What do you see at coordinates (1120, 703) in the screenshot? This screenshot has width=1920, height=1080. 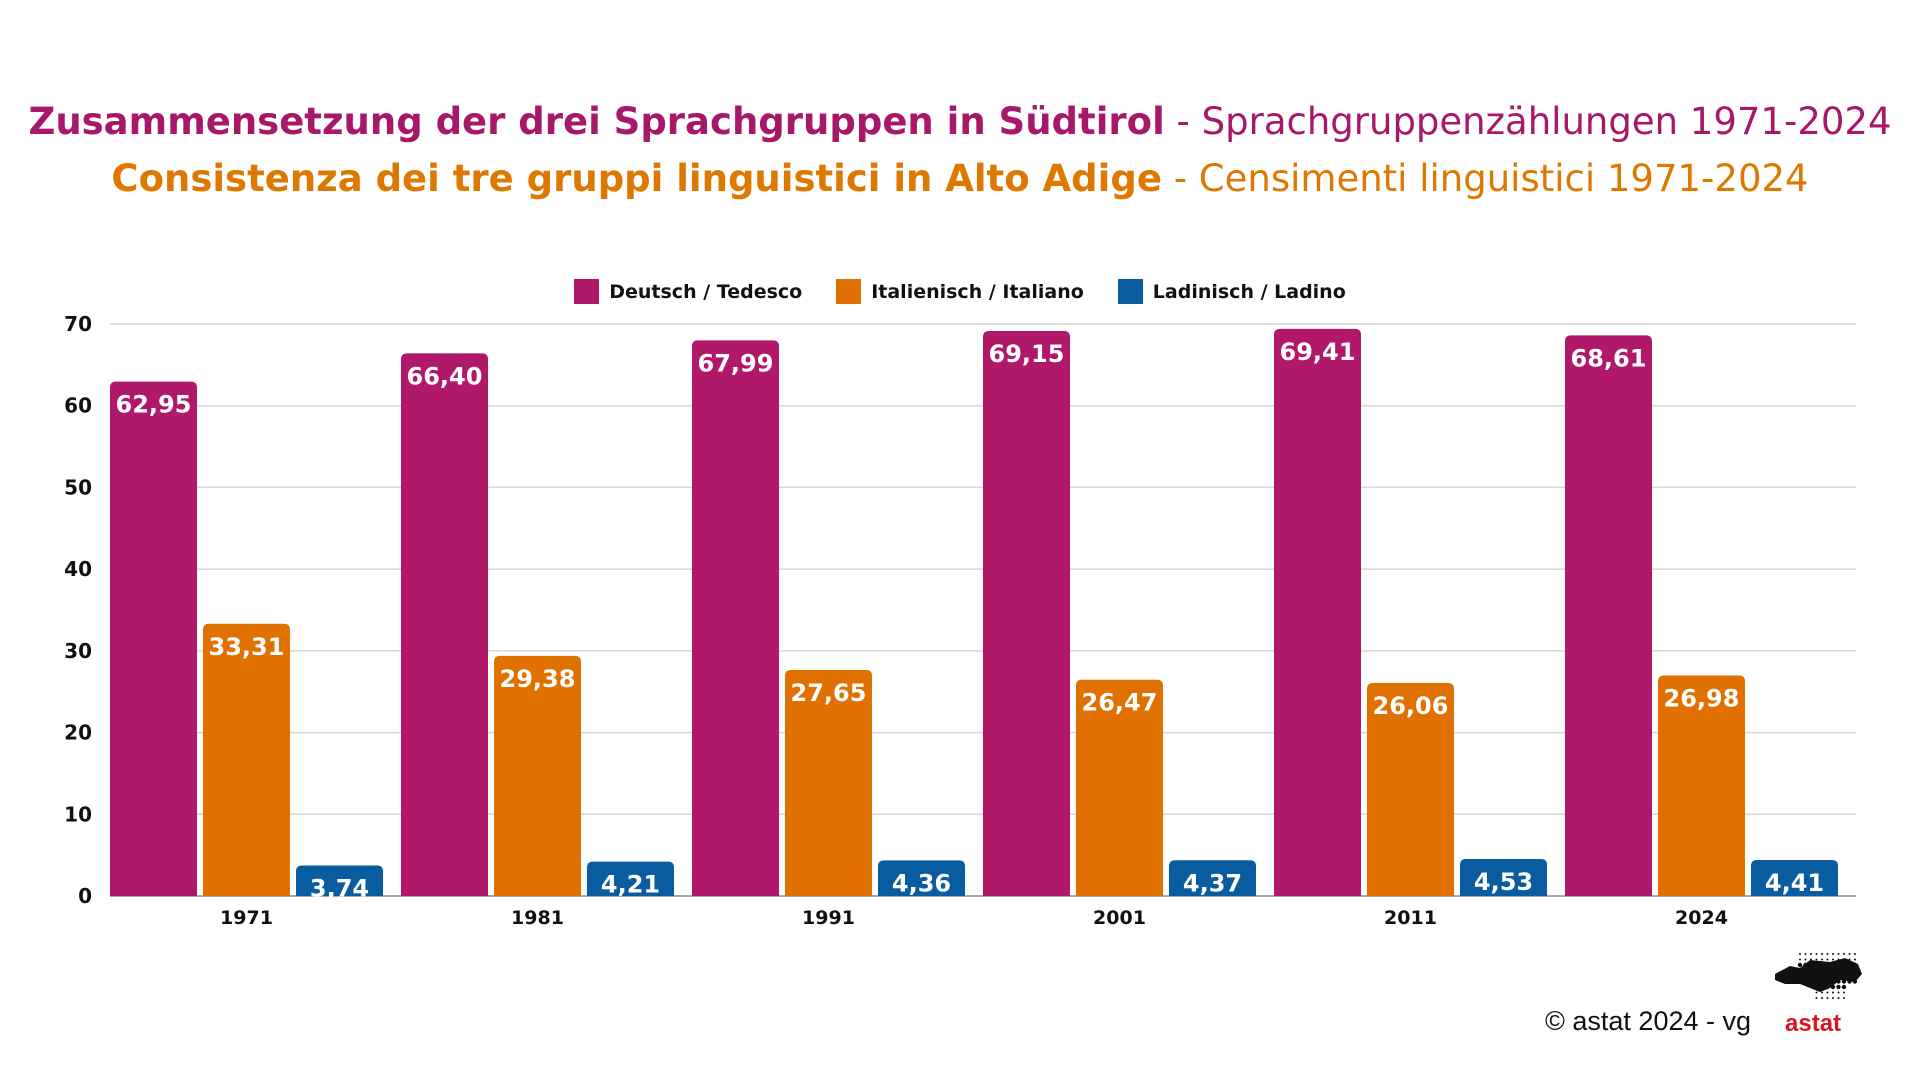 I see `data-label: 26,47` at bounding box center [1120, 703].